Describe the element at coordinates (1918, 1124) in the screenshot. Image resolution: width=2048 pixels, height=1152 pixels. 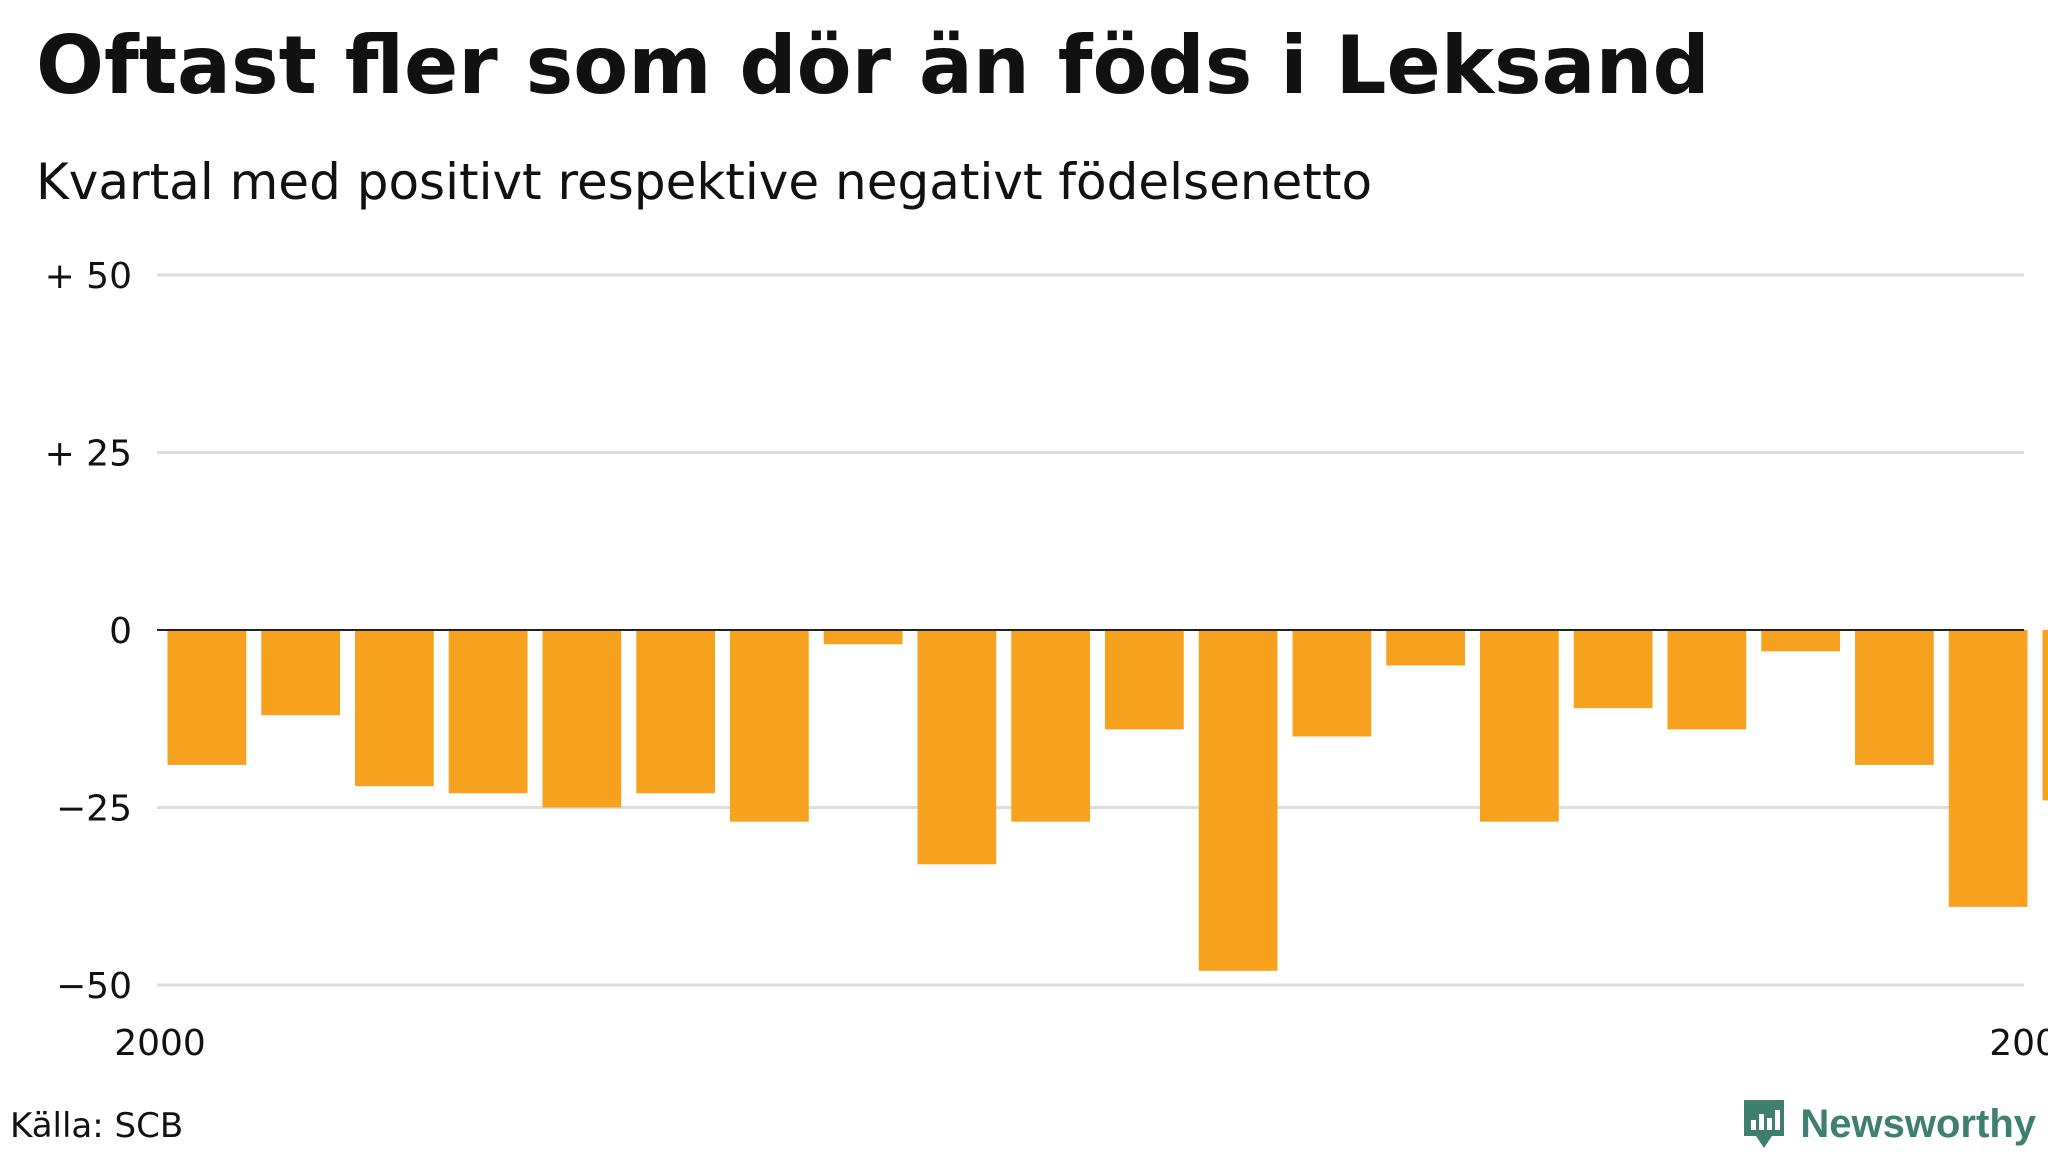
I see `brand-name: Newsworthy` at that location.